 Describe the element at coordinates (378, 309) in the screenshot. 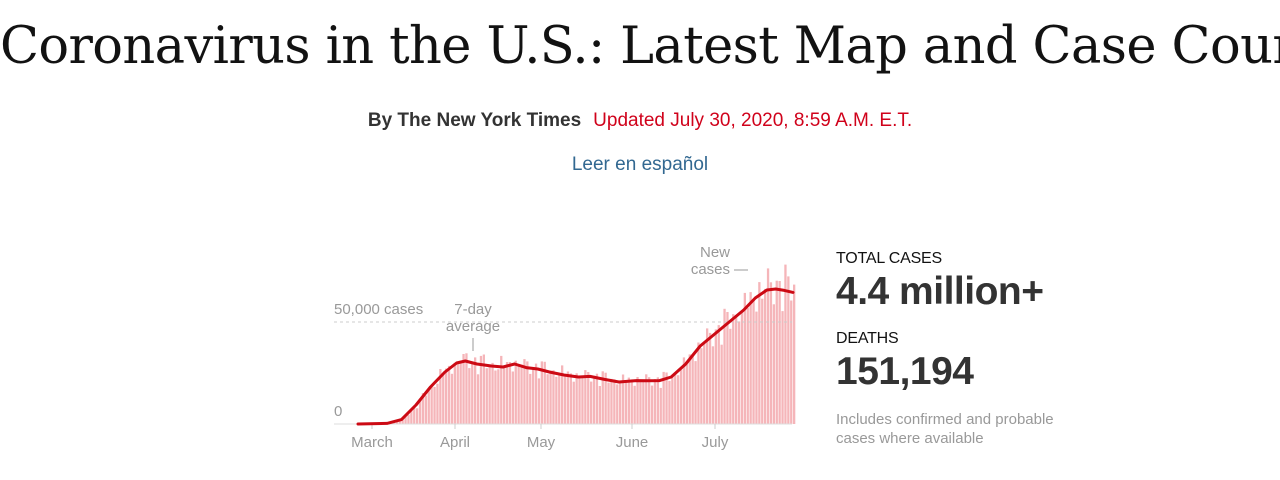

I see `y-tick-label-50000: 50,000 cases` at that location.